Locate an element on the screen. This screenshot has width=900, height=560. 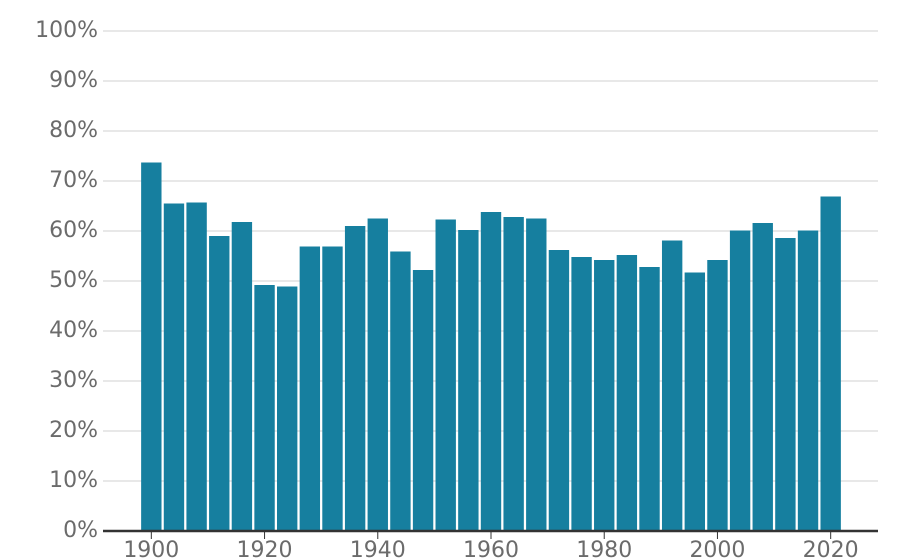
y-tick-label: 20% is located at coordinates (73, 430).